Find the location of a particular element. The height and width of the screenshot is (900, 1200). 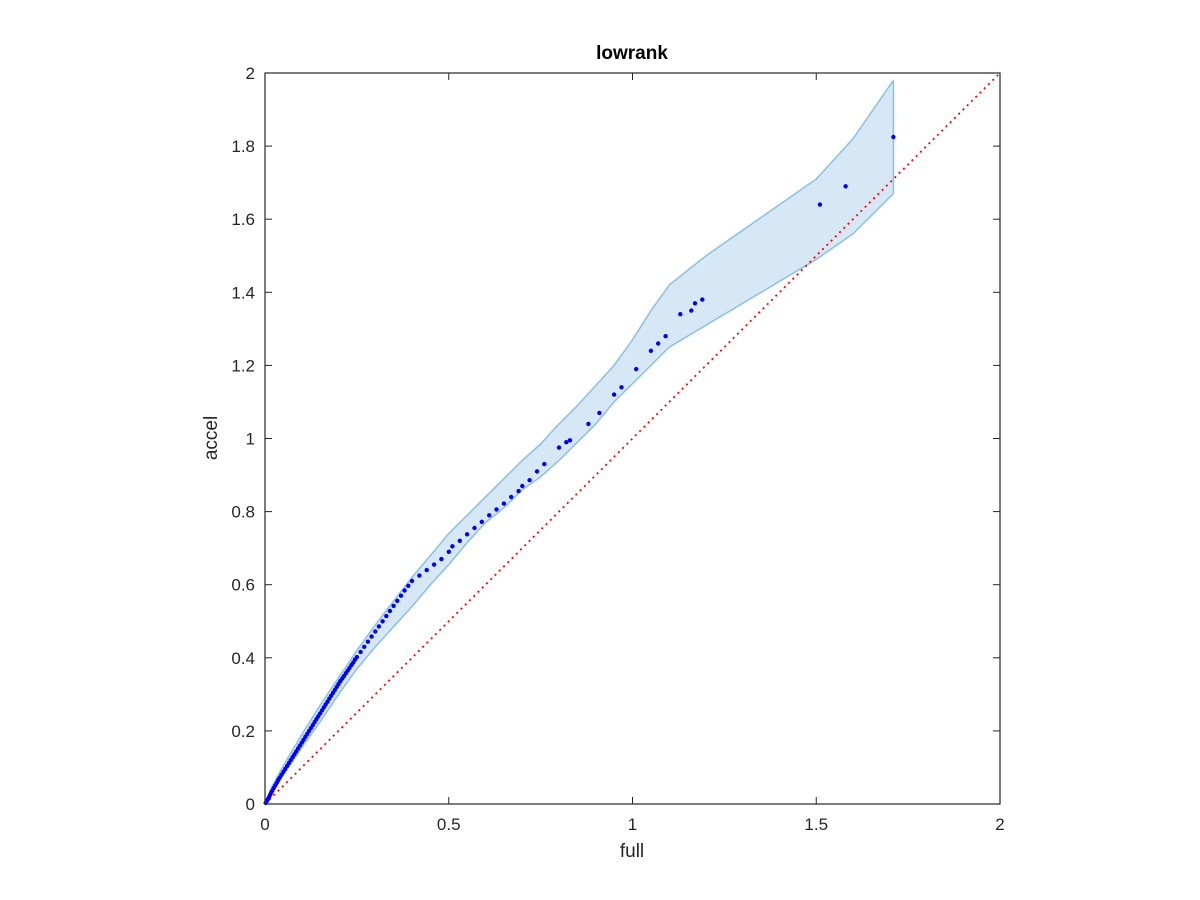

y-tick-label: 0.6 is located at coordinates (243, 585).